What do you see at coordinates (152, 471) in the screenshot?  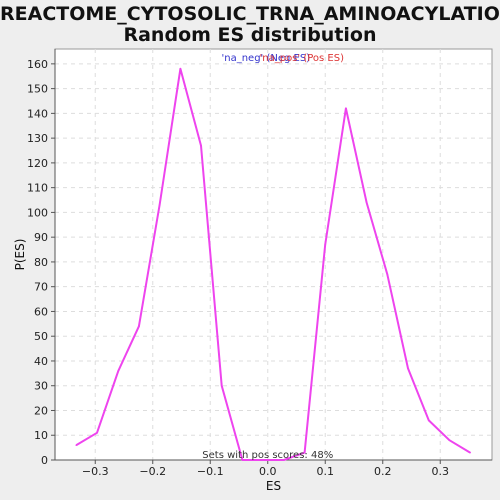 I see `x-tick-label: −0.2` at bounding box center [152, 471].